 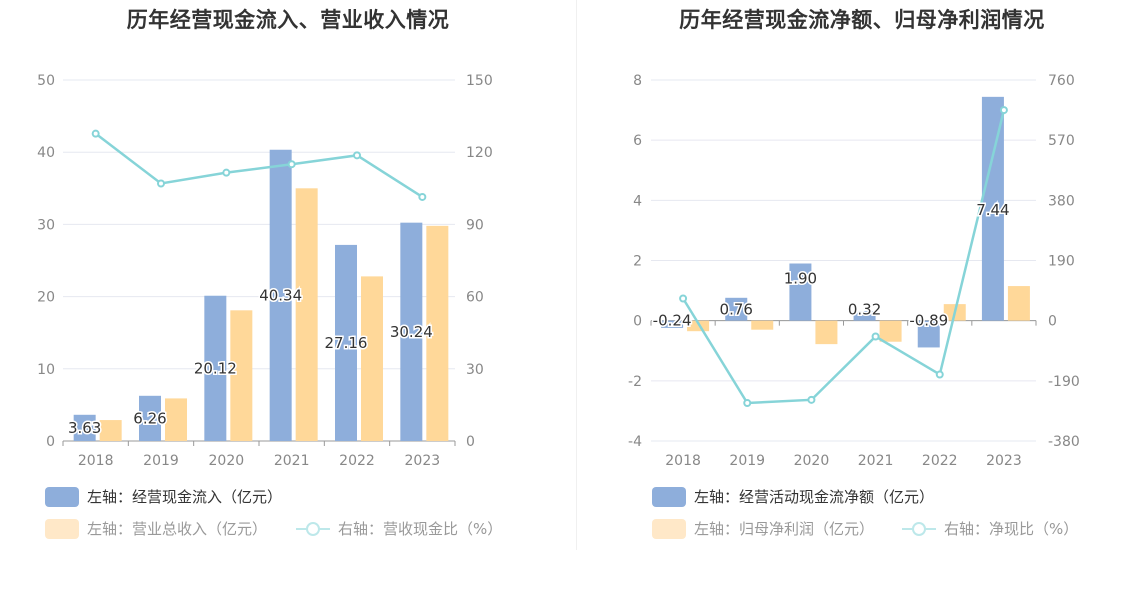 I want to click on chart-title: 历年经营现金流净额、归母净利润情况, so click(x=862, y=20).